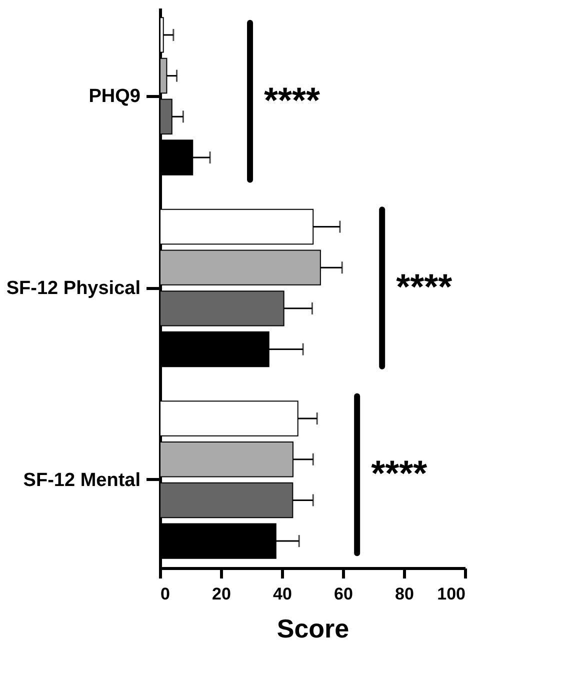 The height and width of the screenshot is (686, 585). What do you see at coordinates (114, 97) in the screenshot?
I see `y-tick-label: PHQ9` at bounding box center [114, 97].